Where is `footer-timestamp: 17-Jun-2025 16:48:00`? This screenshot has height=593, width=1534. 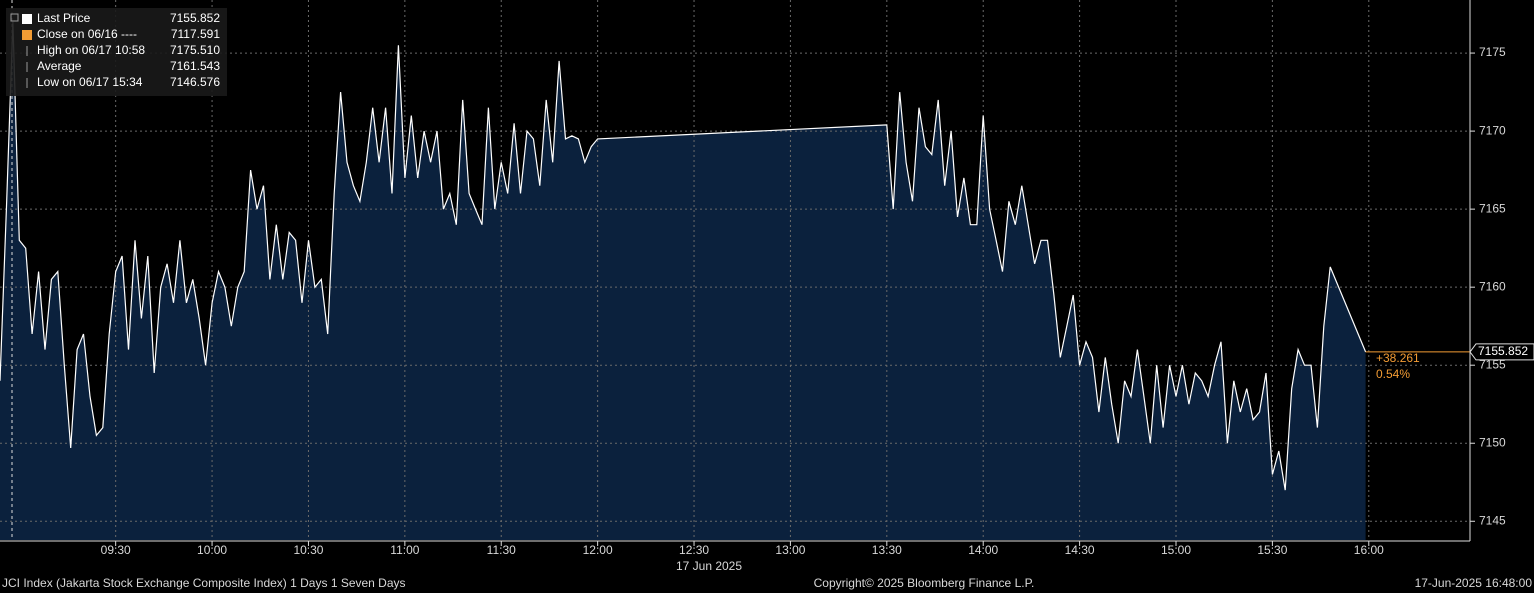 footer-timestamp: 17-Jun-2025 16:48:00 is located at coordinates (1474, 583).